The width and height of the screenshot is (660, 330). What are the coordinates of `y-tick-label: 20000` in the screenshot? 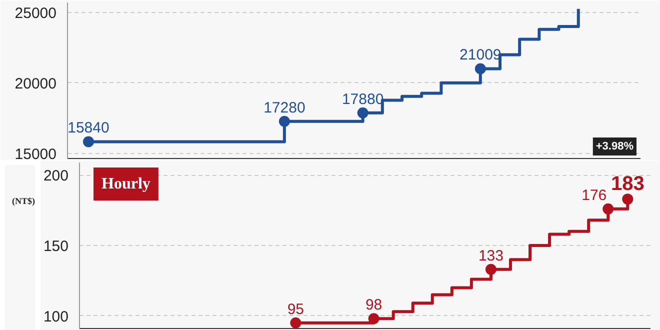 It's located at (35, 83).